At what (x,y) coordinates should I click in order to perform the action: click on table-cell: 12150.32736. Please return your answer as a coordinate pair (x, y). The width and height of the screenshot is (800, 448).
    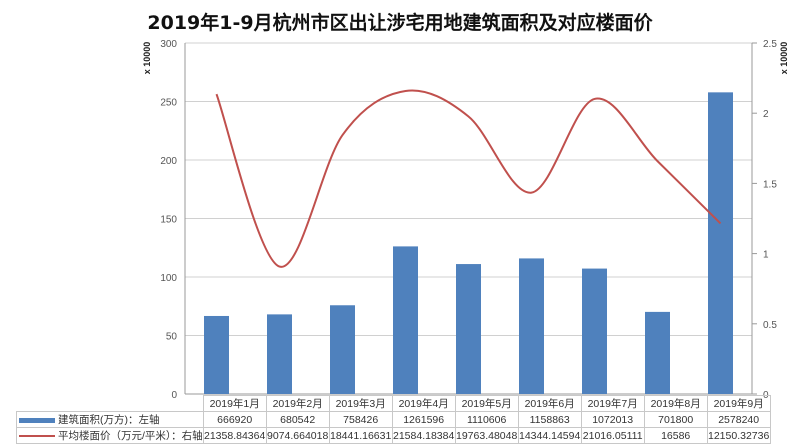
    Looking at the image, I should click on (738, 435).